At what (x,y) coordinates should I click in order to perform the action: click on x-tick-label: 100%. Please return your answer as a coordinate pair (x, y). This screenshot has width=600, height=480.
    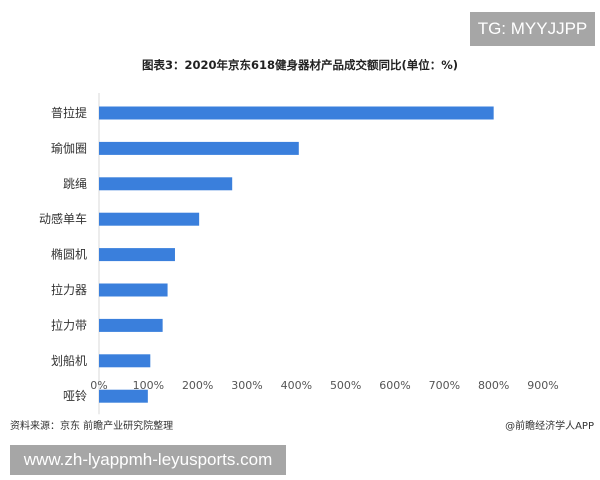
    Looking at the image, I should click on (148, 385).